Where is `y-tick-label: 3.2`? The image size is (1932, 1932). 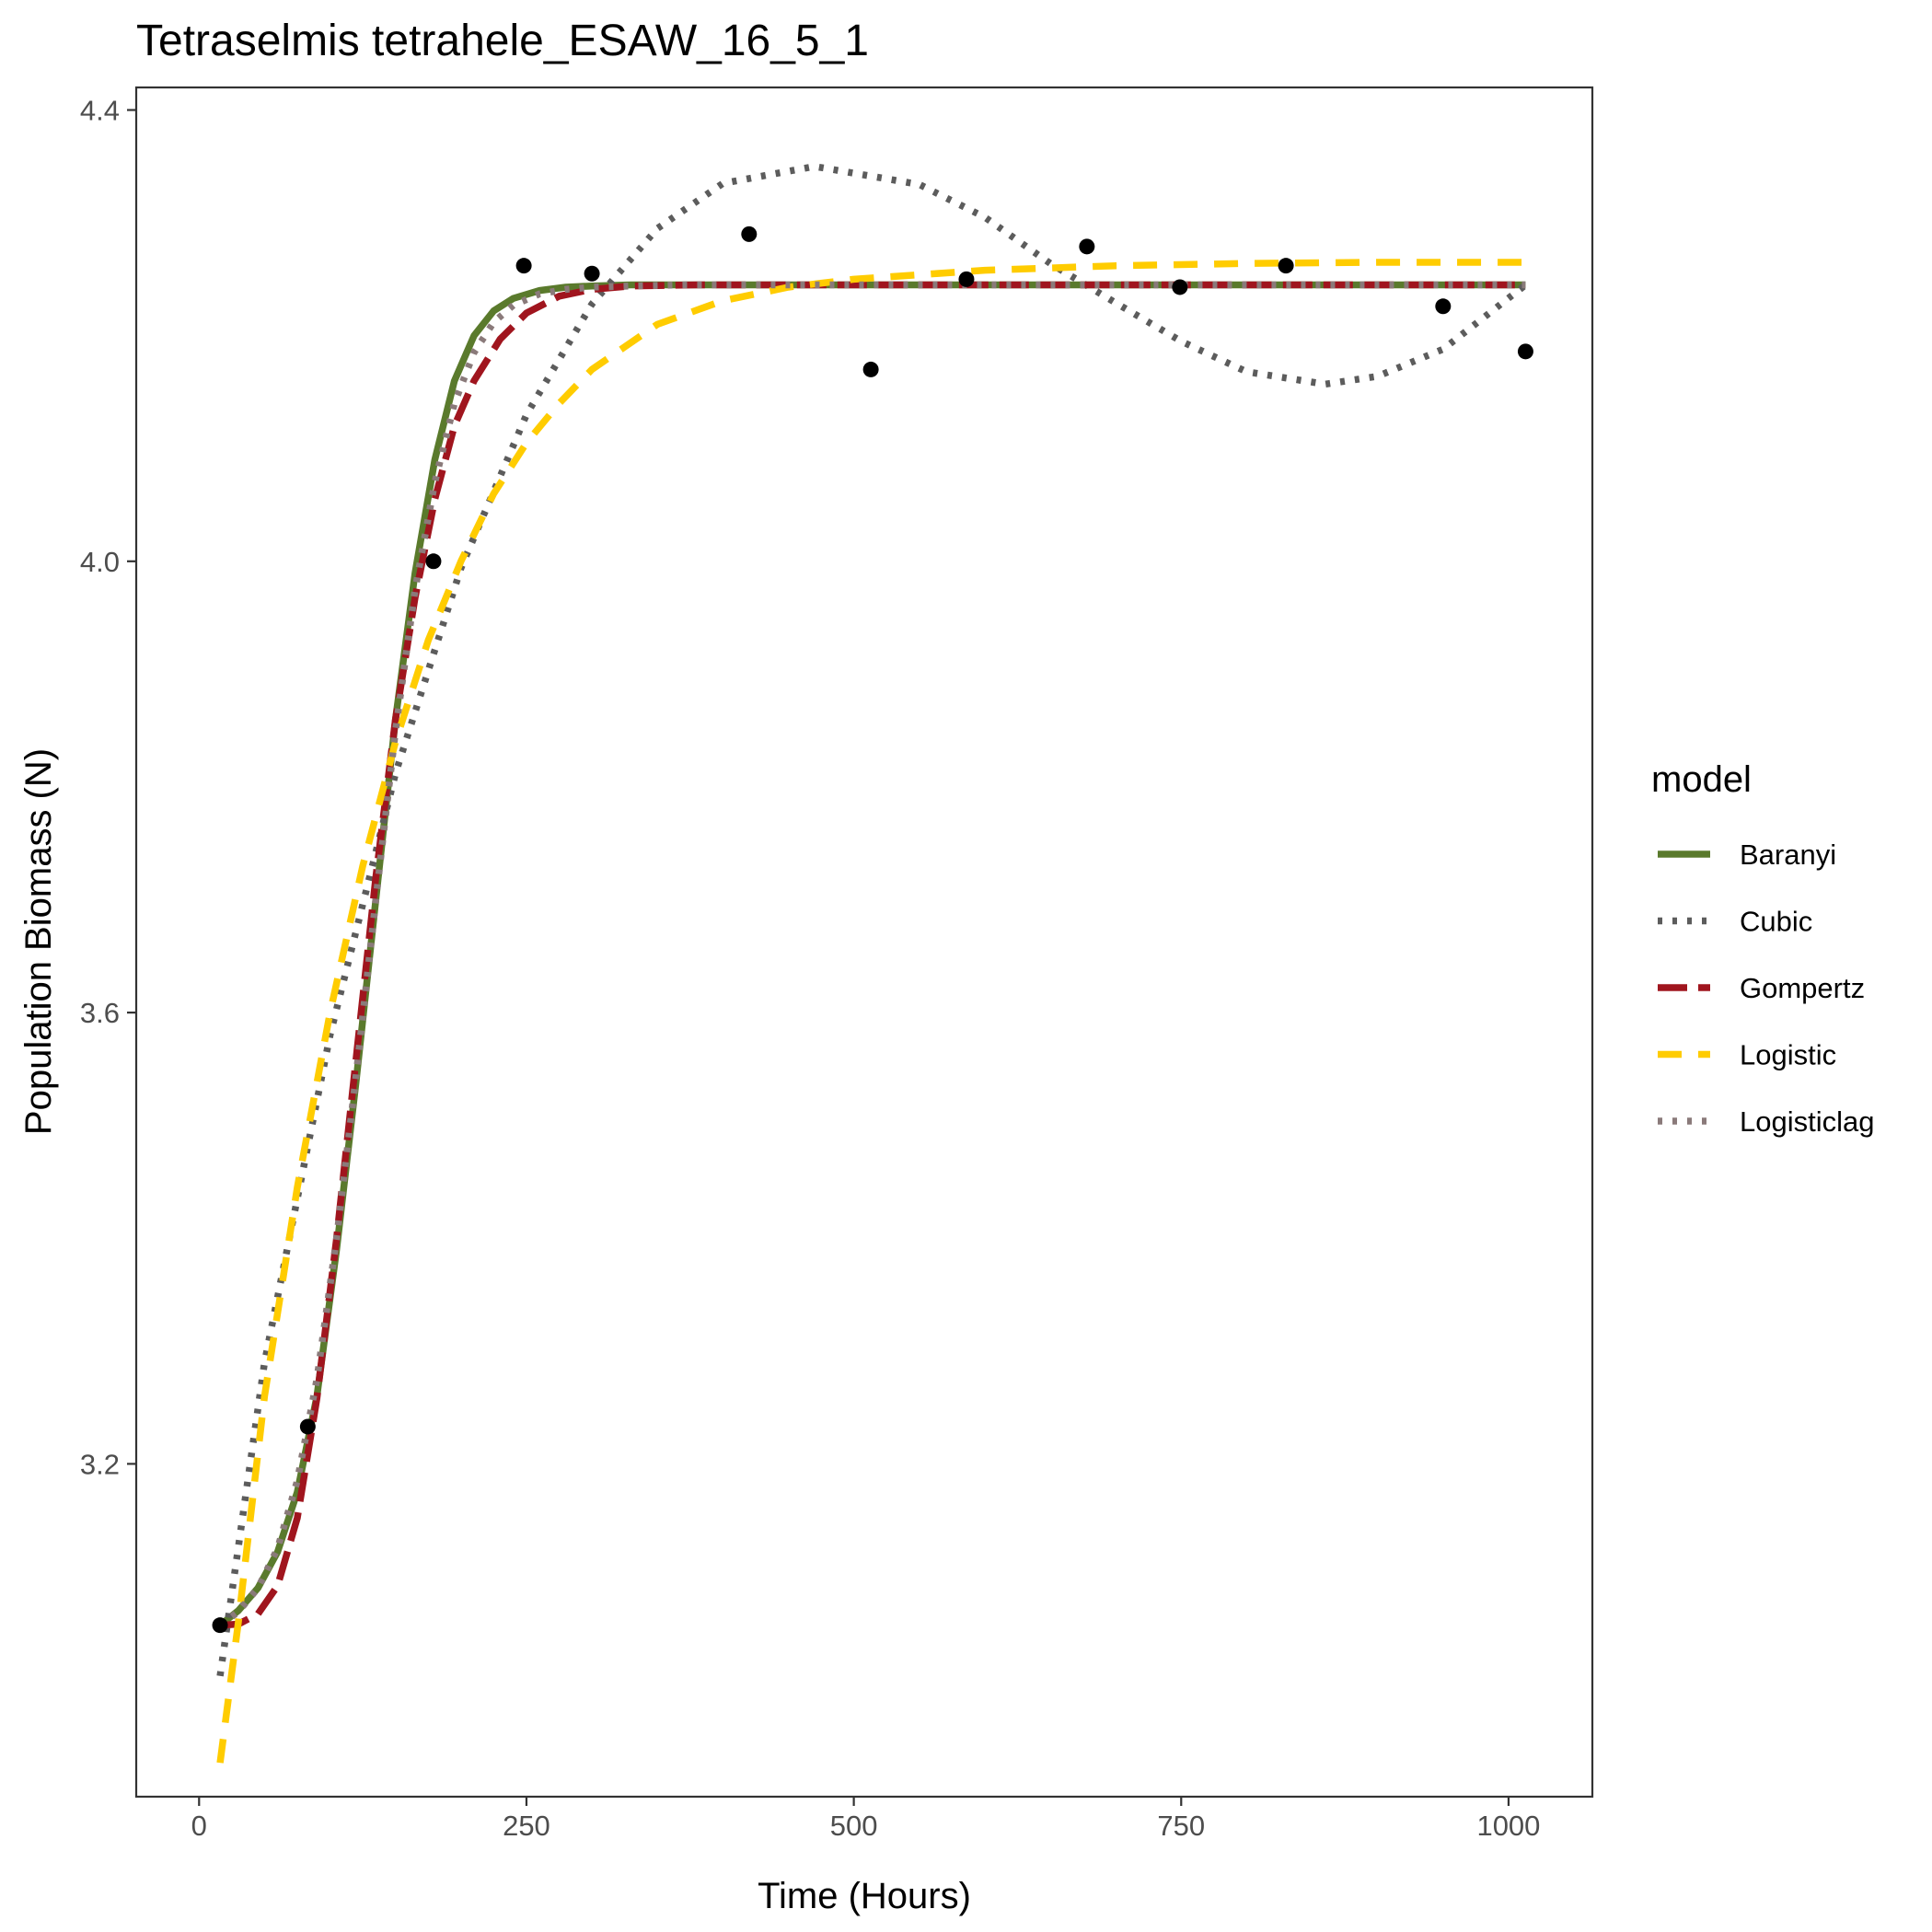
y-tick-label: 3.2 is located at coordinates (100, 1464).